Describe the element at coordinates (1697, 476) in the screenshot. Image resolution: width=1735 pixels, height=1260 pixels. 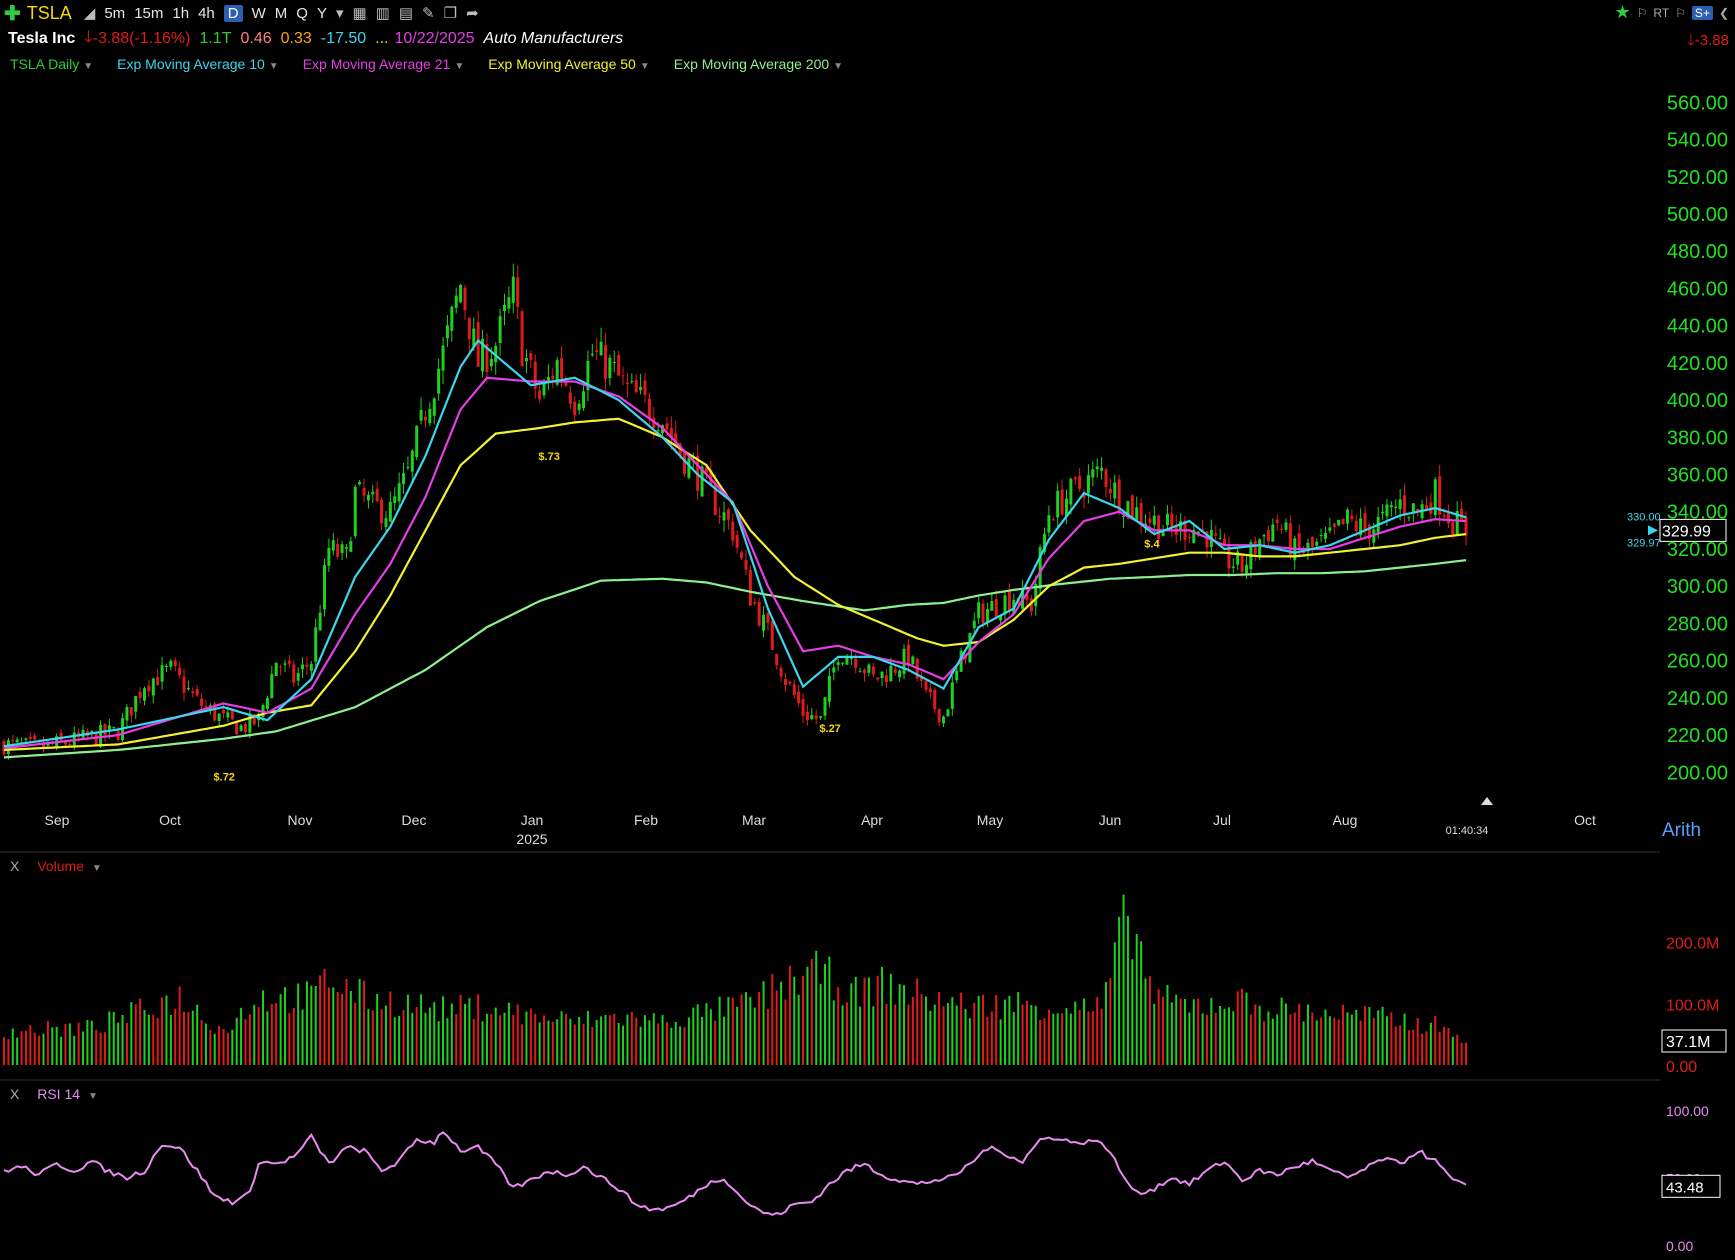
I see `price-tick: 360.00` at that location.